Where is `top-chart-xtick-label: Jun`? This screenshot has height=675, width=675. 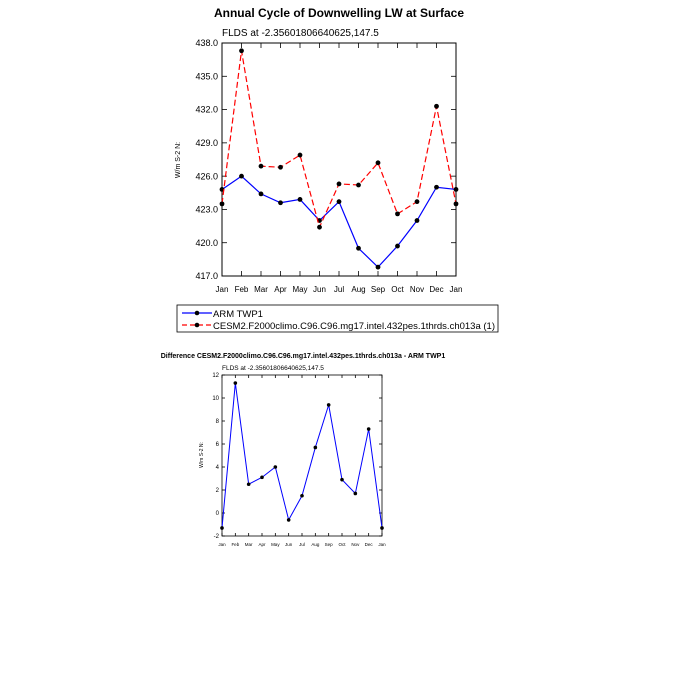 top-chart-xtick-label: Jun is located at coordinates (319, 289).